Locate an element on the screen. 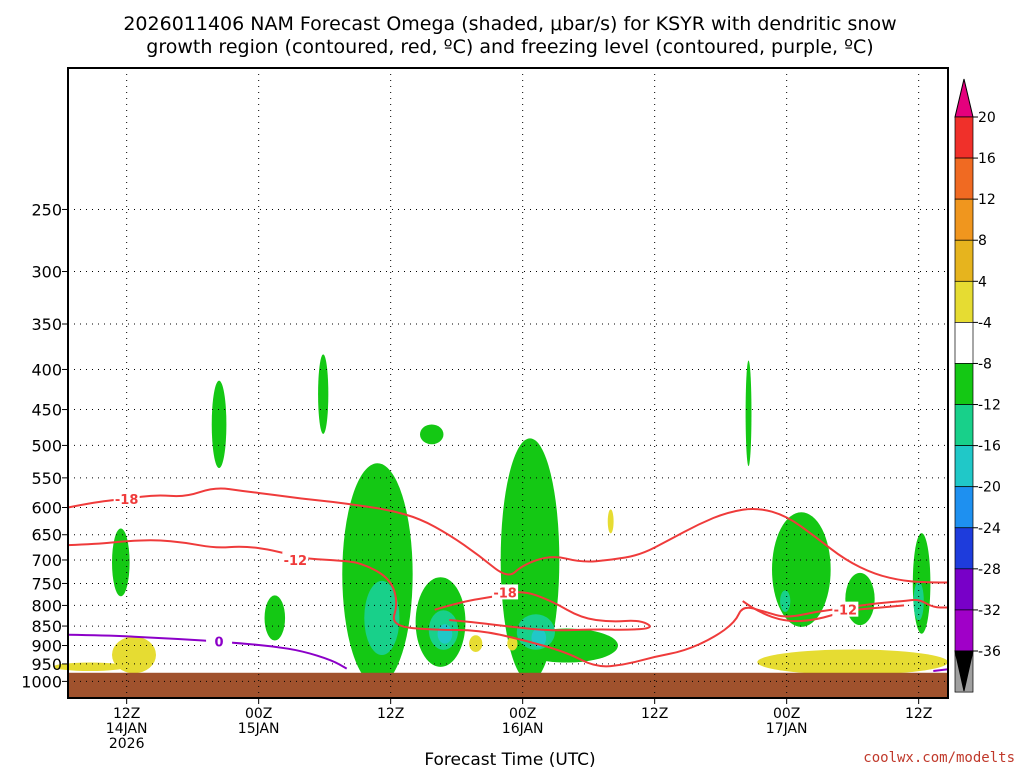 This screenshot has height=768, width=1024. xtick-label-5-1: 17JAN is located at coordinates (787, 729).